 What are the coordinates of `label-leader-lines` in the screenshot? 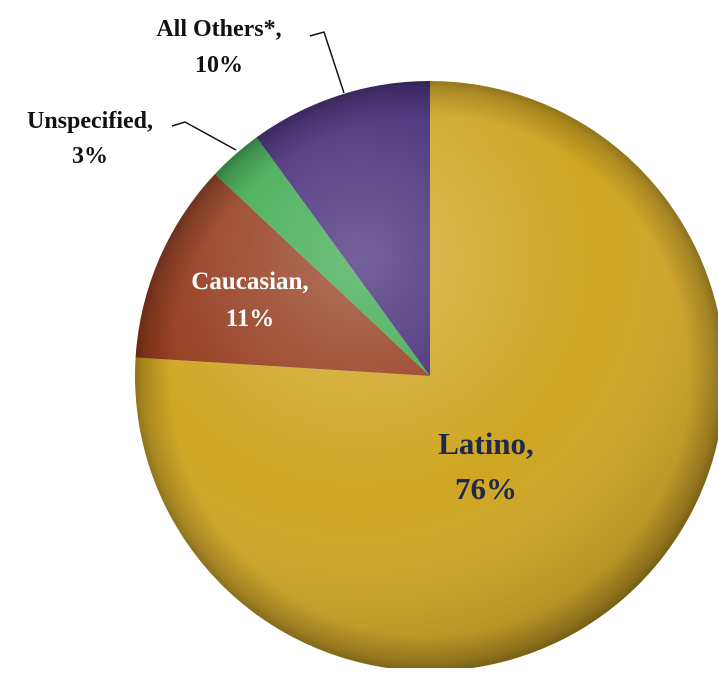 It's located at (258, 91).